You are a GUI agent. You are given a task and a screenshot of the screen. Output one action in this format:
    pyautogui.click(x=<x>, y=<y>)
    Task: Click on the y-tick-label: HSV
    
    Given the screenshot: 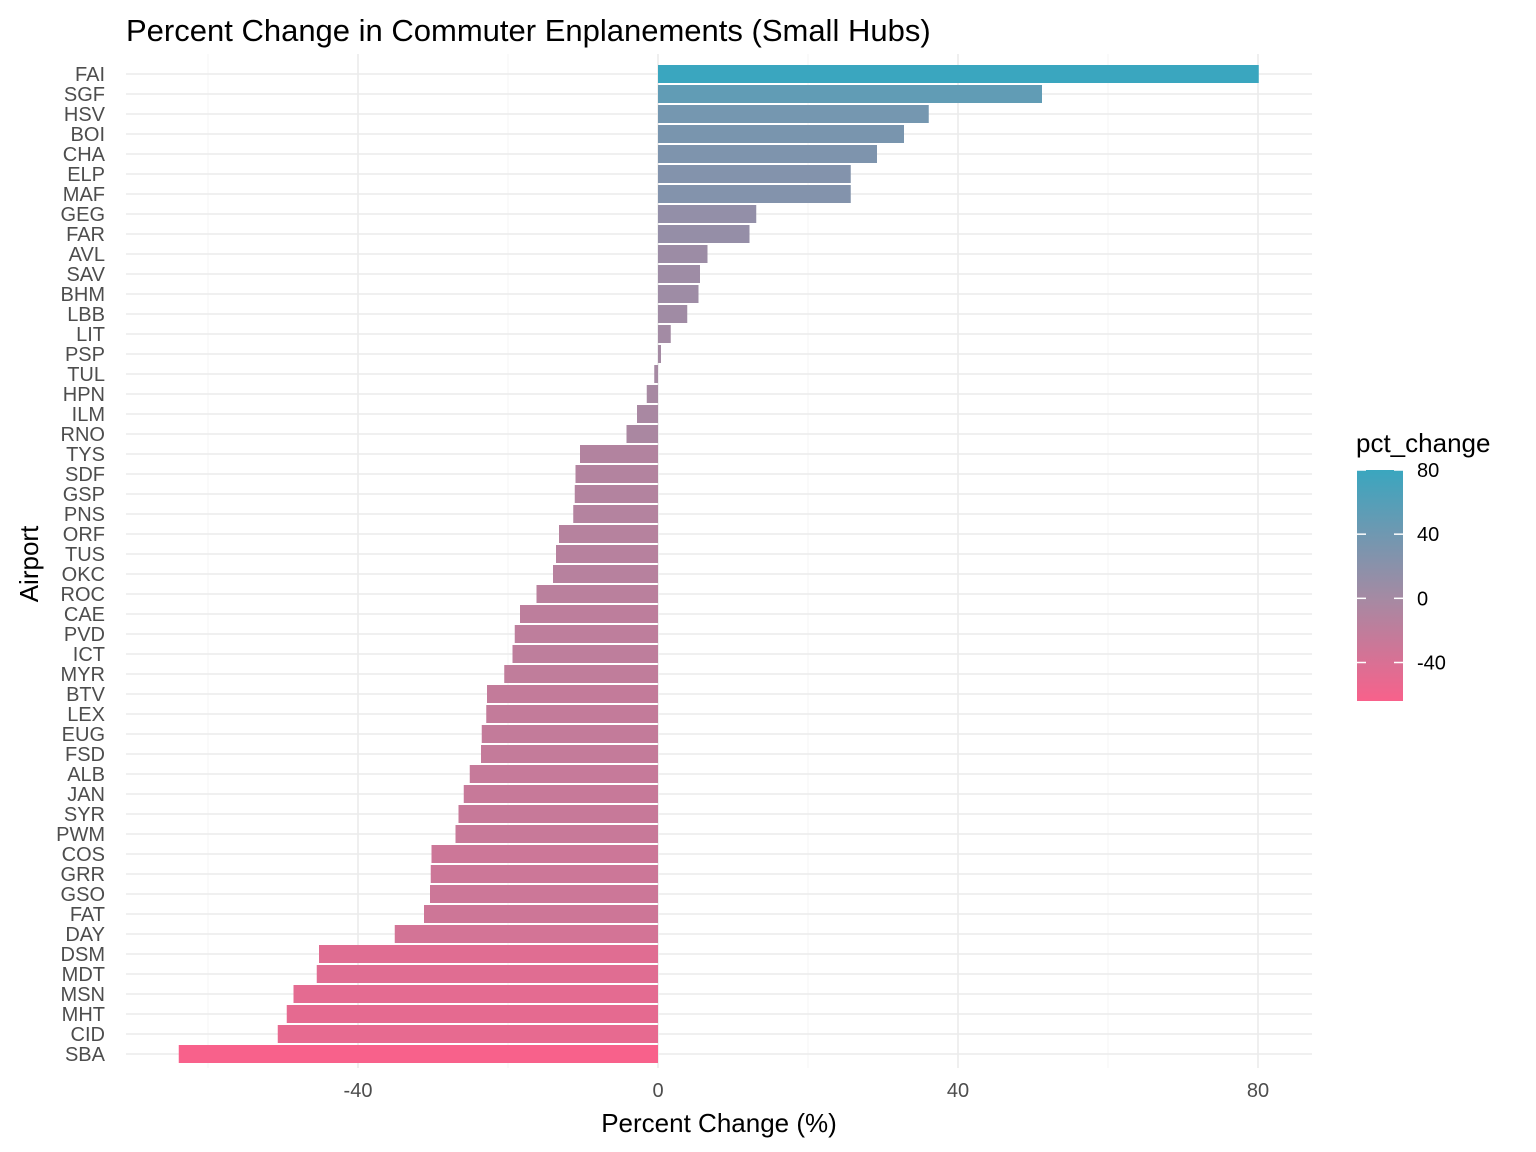 What is the action you would take?
    pyautogui.click(x=85, y=115)
    